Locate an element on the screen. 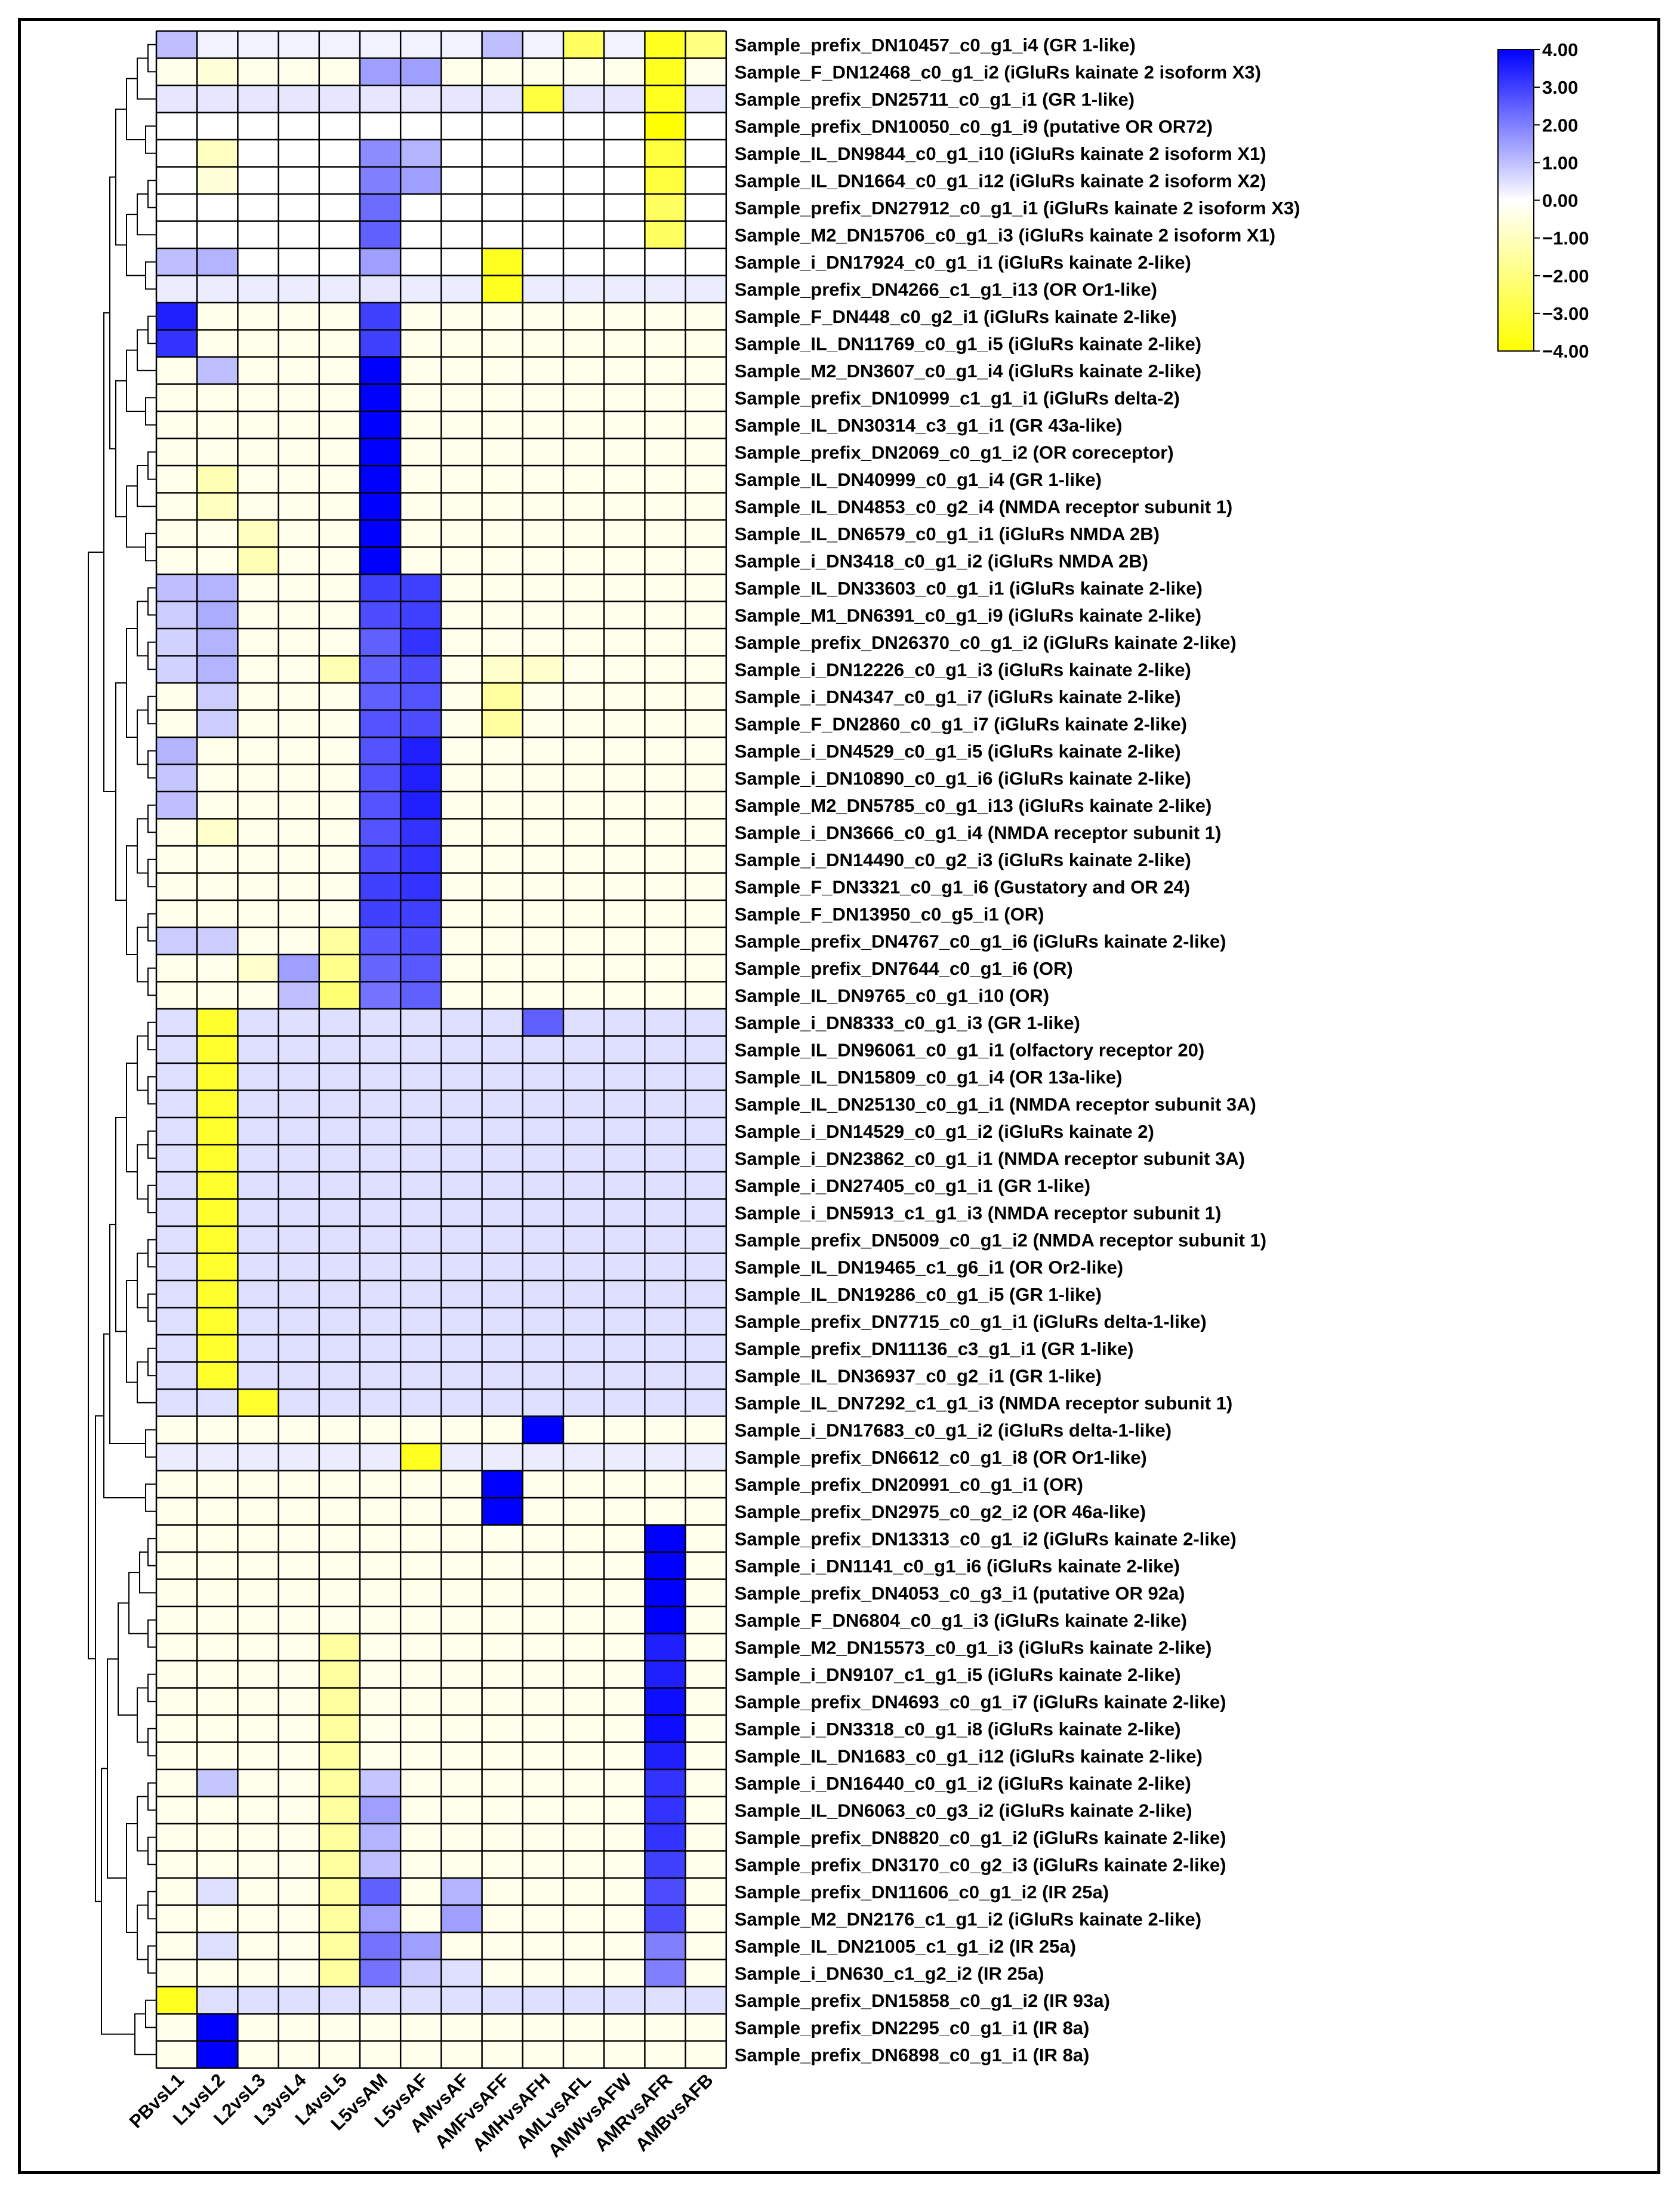 The image size is (1680, 2195). color-scale-legend: 4.00 3.00 2.00 1.00 0.00 −1.00 −2.00 −3.00 −4.00 is located at coordinates (1543, 201).